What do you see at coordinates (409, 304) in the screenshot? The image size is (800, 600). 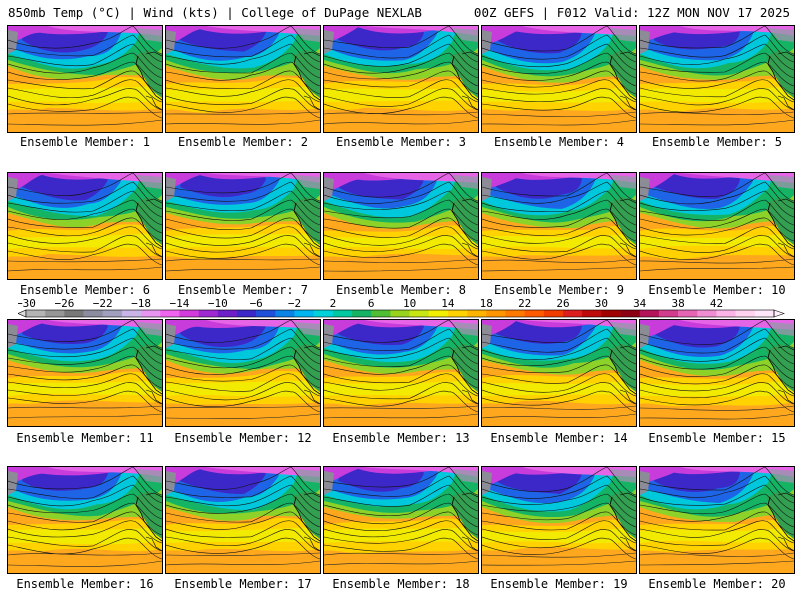 I see `colorbar-tick-label: 10` at bounding box center [409, 304].